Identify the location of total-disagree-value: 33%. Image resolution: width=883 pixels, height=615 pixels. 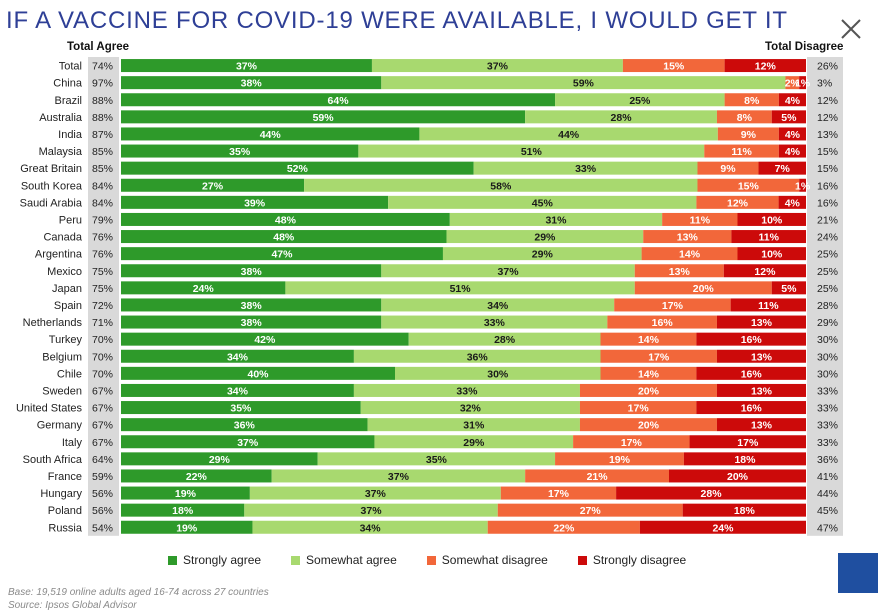
(827, 426).